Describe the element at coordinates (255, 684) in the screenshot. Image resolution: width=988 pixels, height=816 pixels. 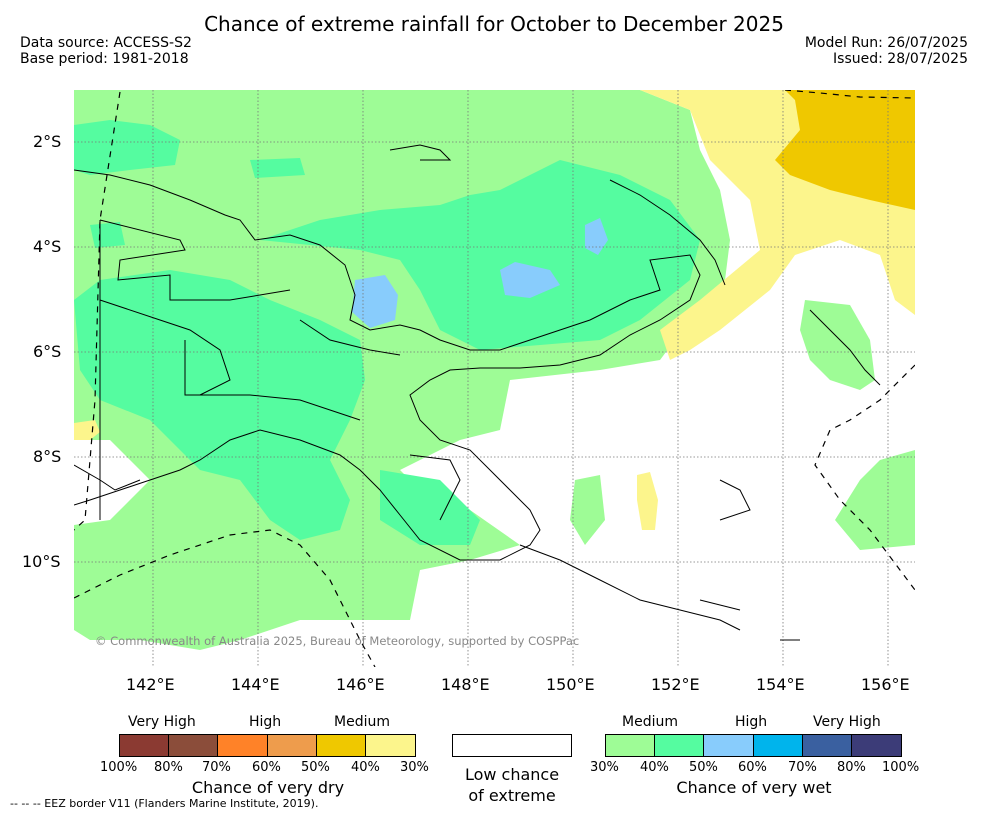
I see `lon-label-144e: 144°E` at that location.